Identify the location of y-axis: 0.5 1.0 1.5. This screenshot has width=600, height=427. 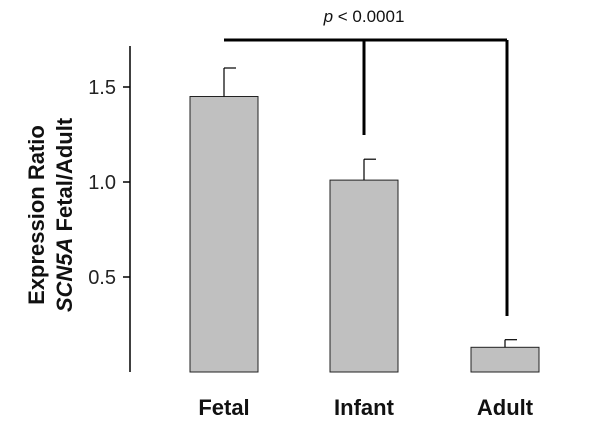
(109, 209).